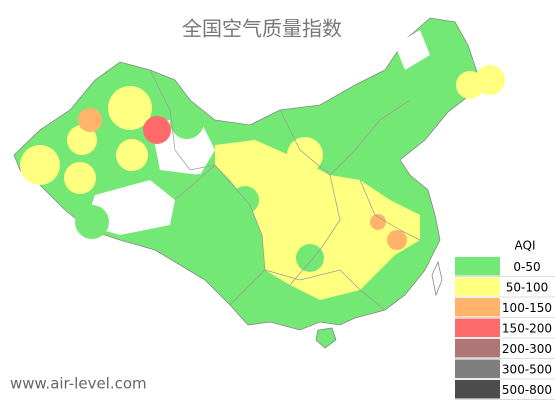 This screenshot has height=400, width=555. Describe the element at coordinates (526, 267) in the screenshot. I see `legend-label: 0-50` at that location.